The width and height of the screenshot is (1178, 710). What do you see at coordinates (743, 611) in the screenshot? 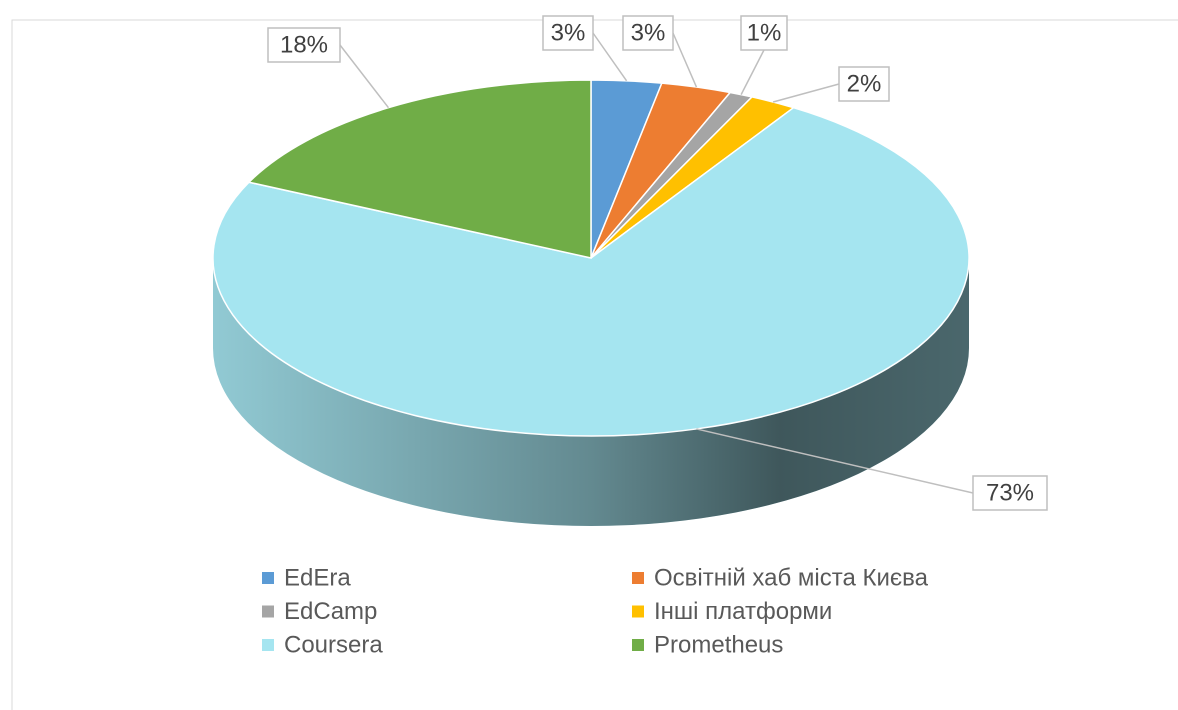
I see `legend-label: Інші платформи` at bounding box center [743, 611].